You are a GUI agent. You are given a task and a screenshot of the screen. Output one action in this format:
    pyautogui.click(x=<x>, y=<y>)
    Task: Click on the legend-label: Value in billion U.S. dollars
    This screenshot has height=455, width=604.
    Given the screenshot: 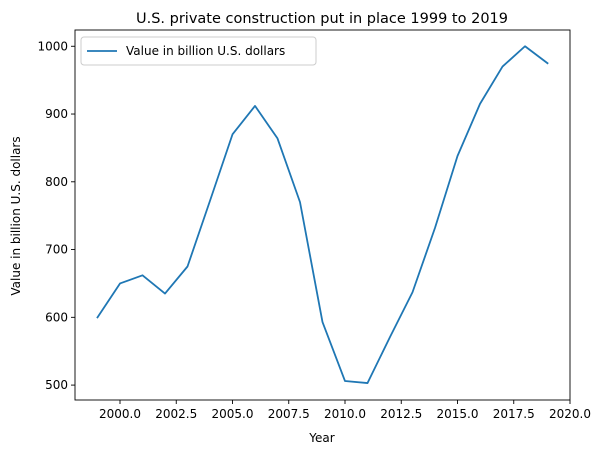 What is the action you would take?
    pyautogui.click(x=205, y=51)
    